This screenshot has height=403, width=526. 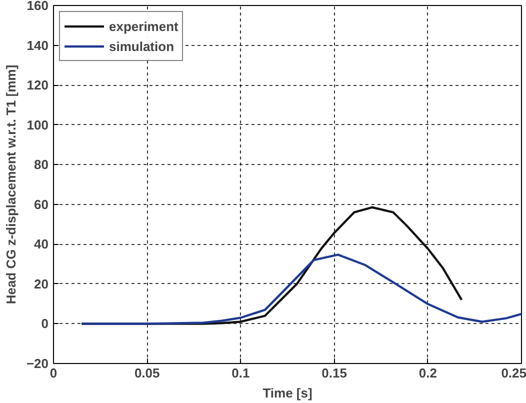 I want to click on y-axis-title: Head CG z-displacement w.r.t. T1 [mm], so click(x=10, y=184).